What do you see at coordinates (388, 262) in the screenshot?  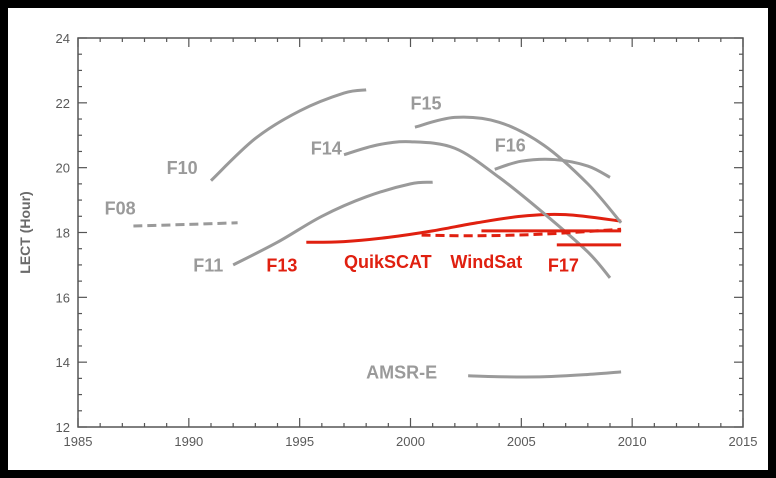 I see `series-label-quikscat: QuikSCAT` at bounding box center [388, 262].